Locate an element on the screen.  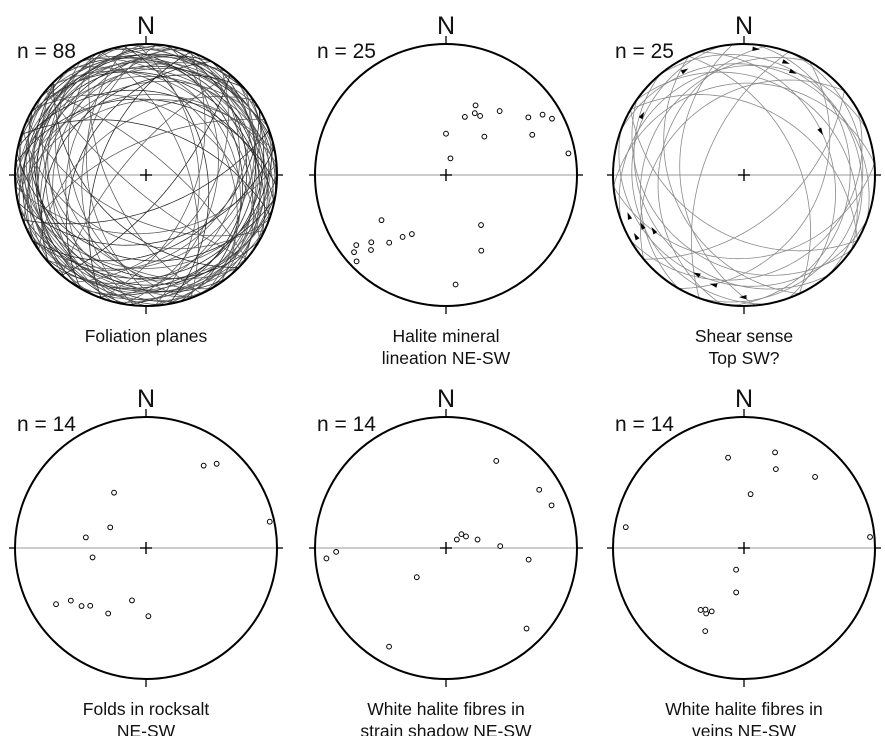
shear-arrows is located at coordinates (725, 173).